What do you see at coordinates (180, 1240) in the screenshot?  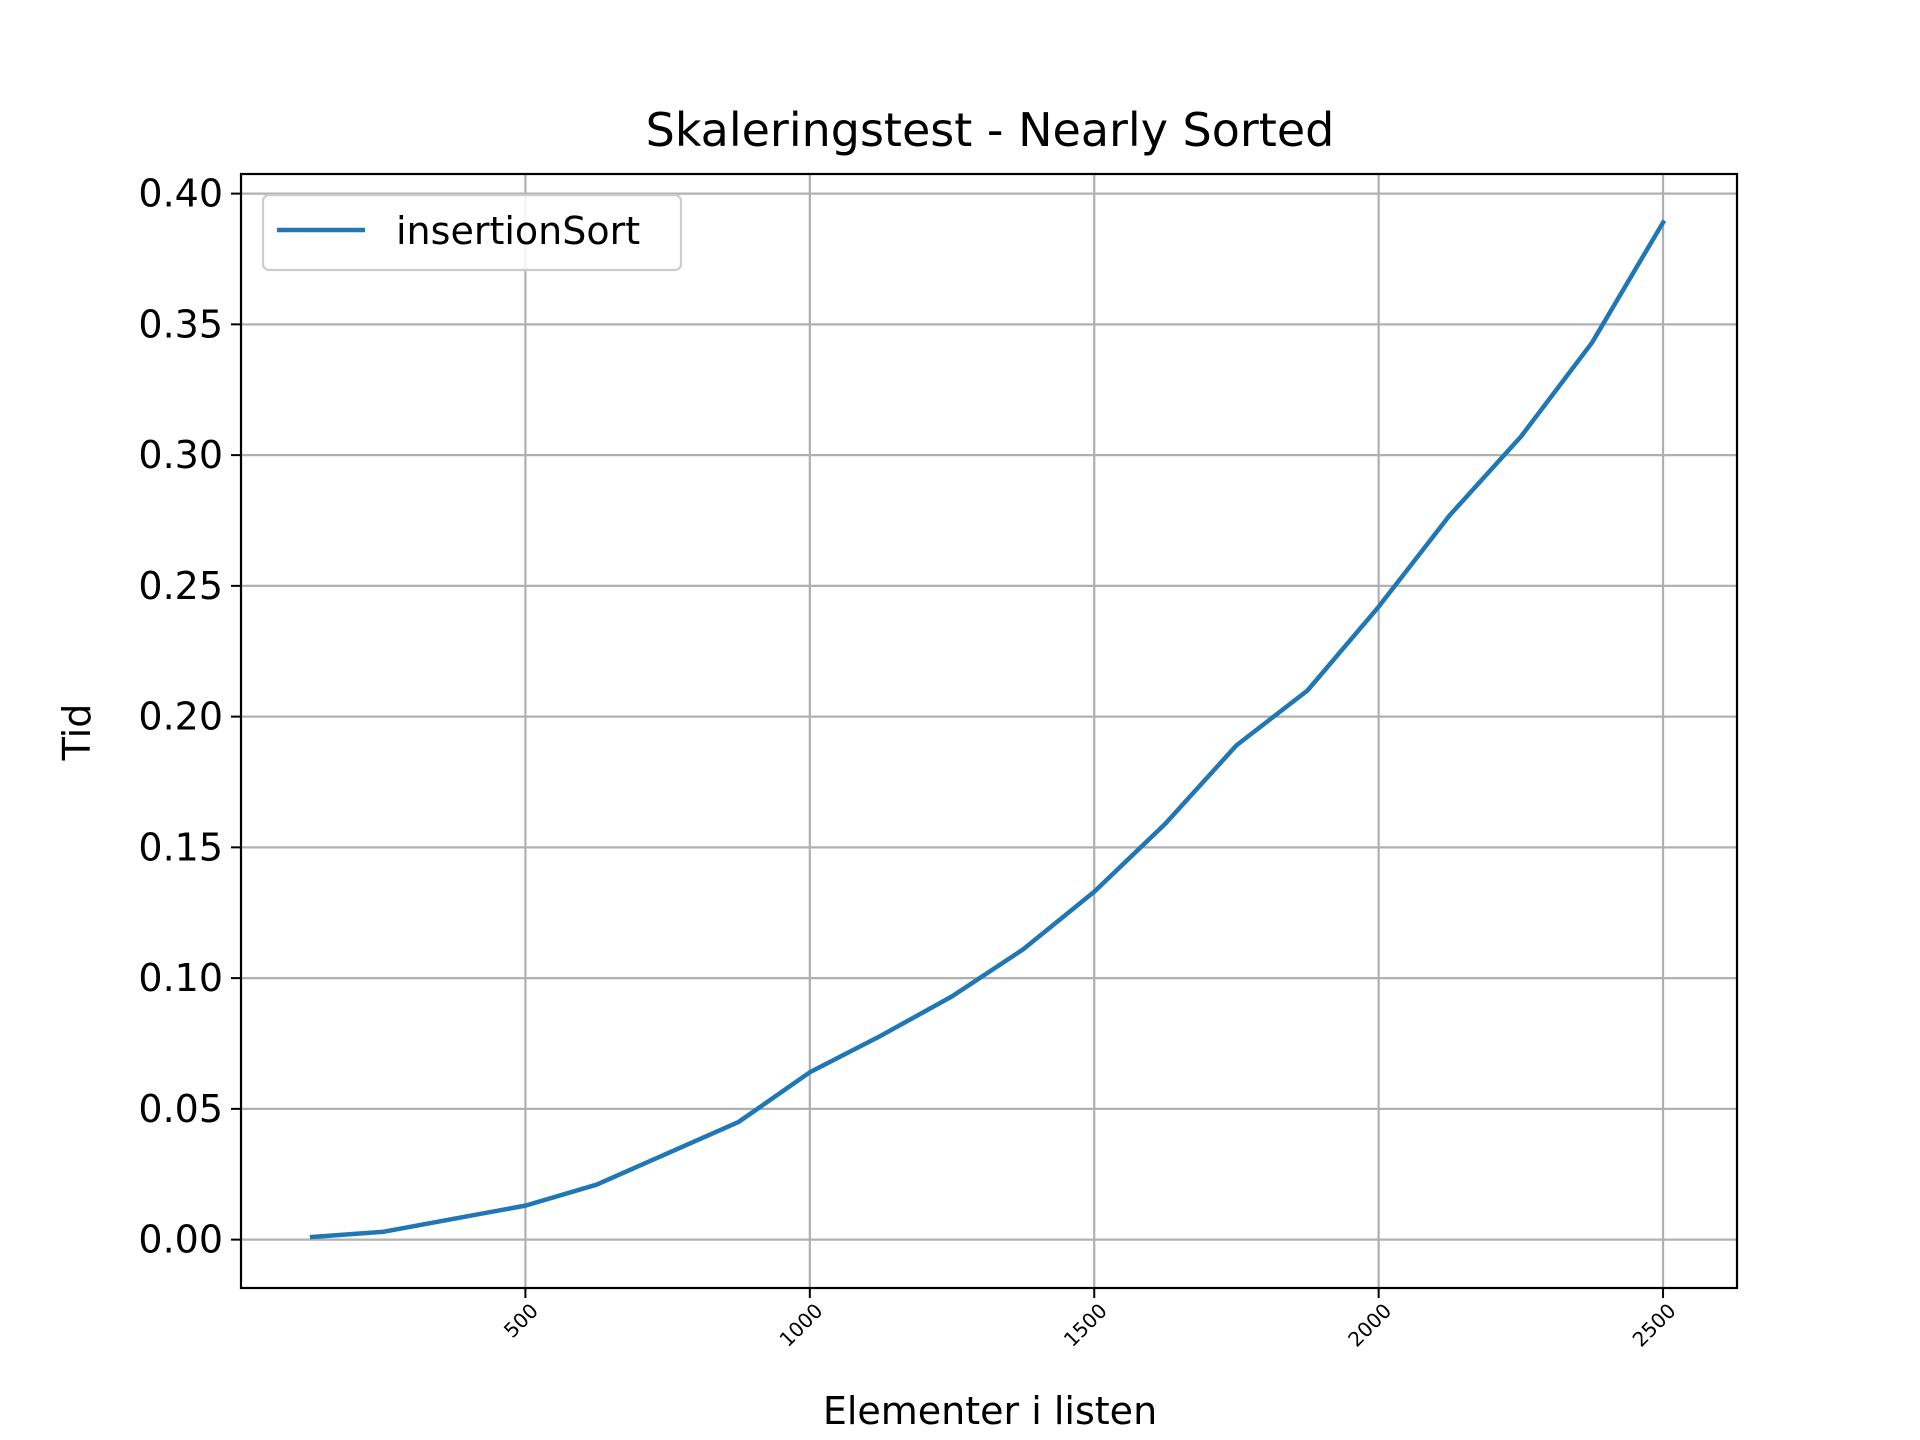 I see `y-tick-label-0.00: 0.00` at bounding box center [180, 1240].